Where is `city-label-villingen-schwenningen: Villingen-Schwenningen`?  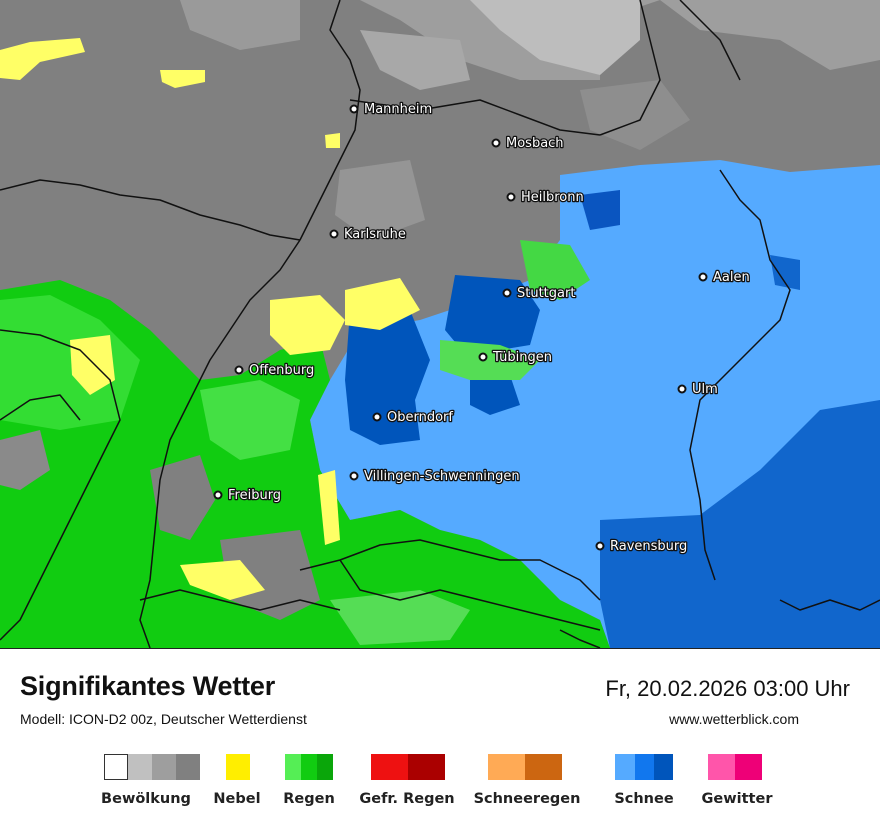 city-label-villingen-schwenningen: Villingen-Schwenningen is located at coordinates (442, 476).